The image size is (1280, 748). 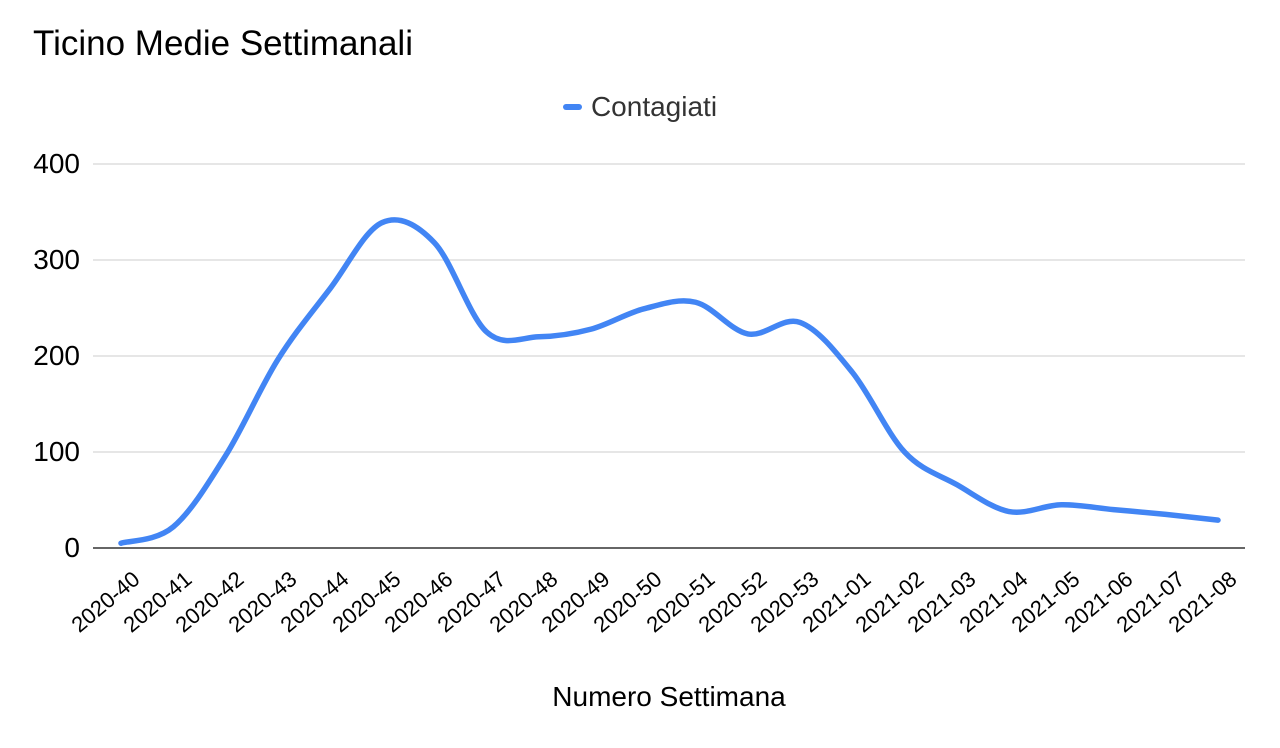 What do you see at coordinates (56, 259) in the screenshot?
I see `y-tick-label-300: 300` at bounding box center [56, 259].